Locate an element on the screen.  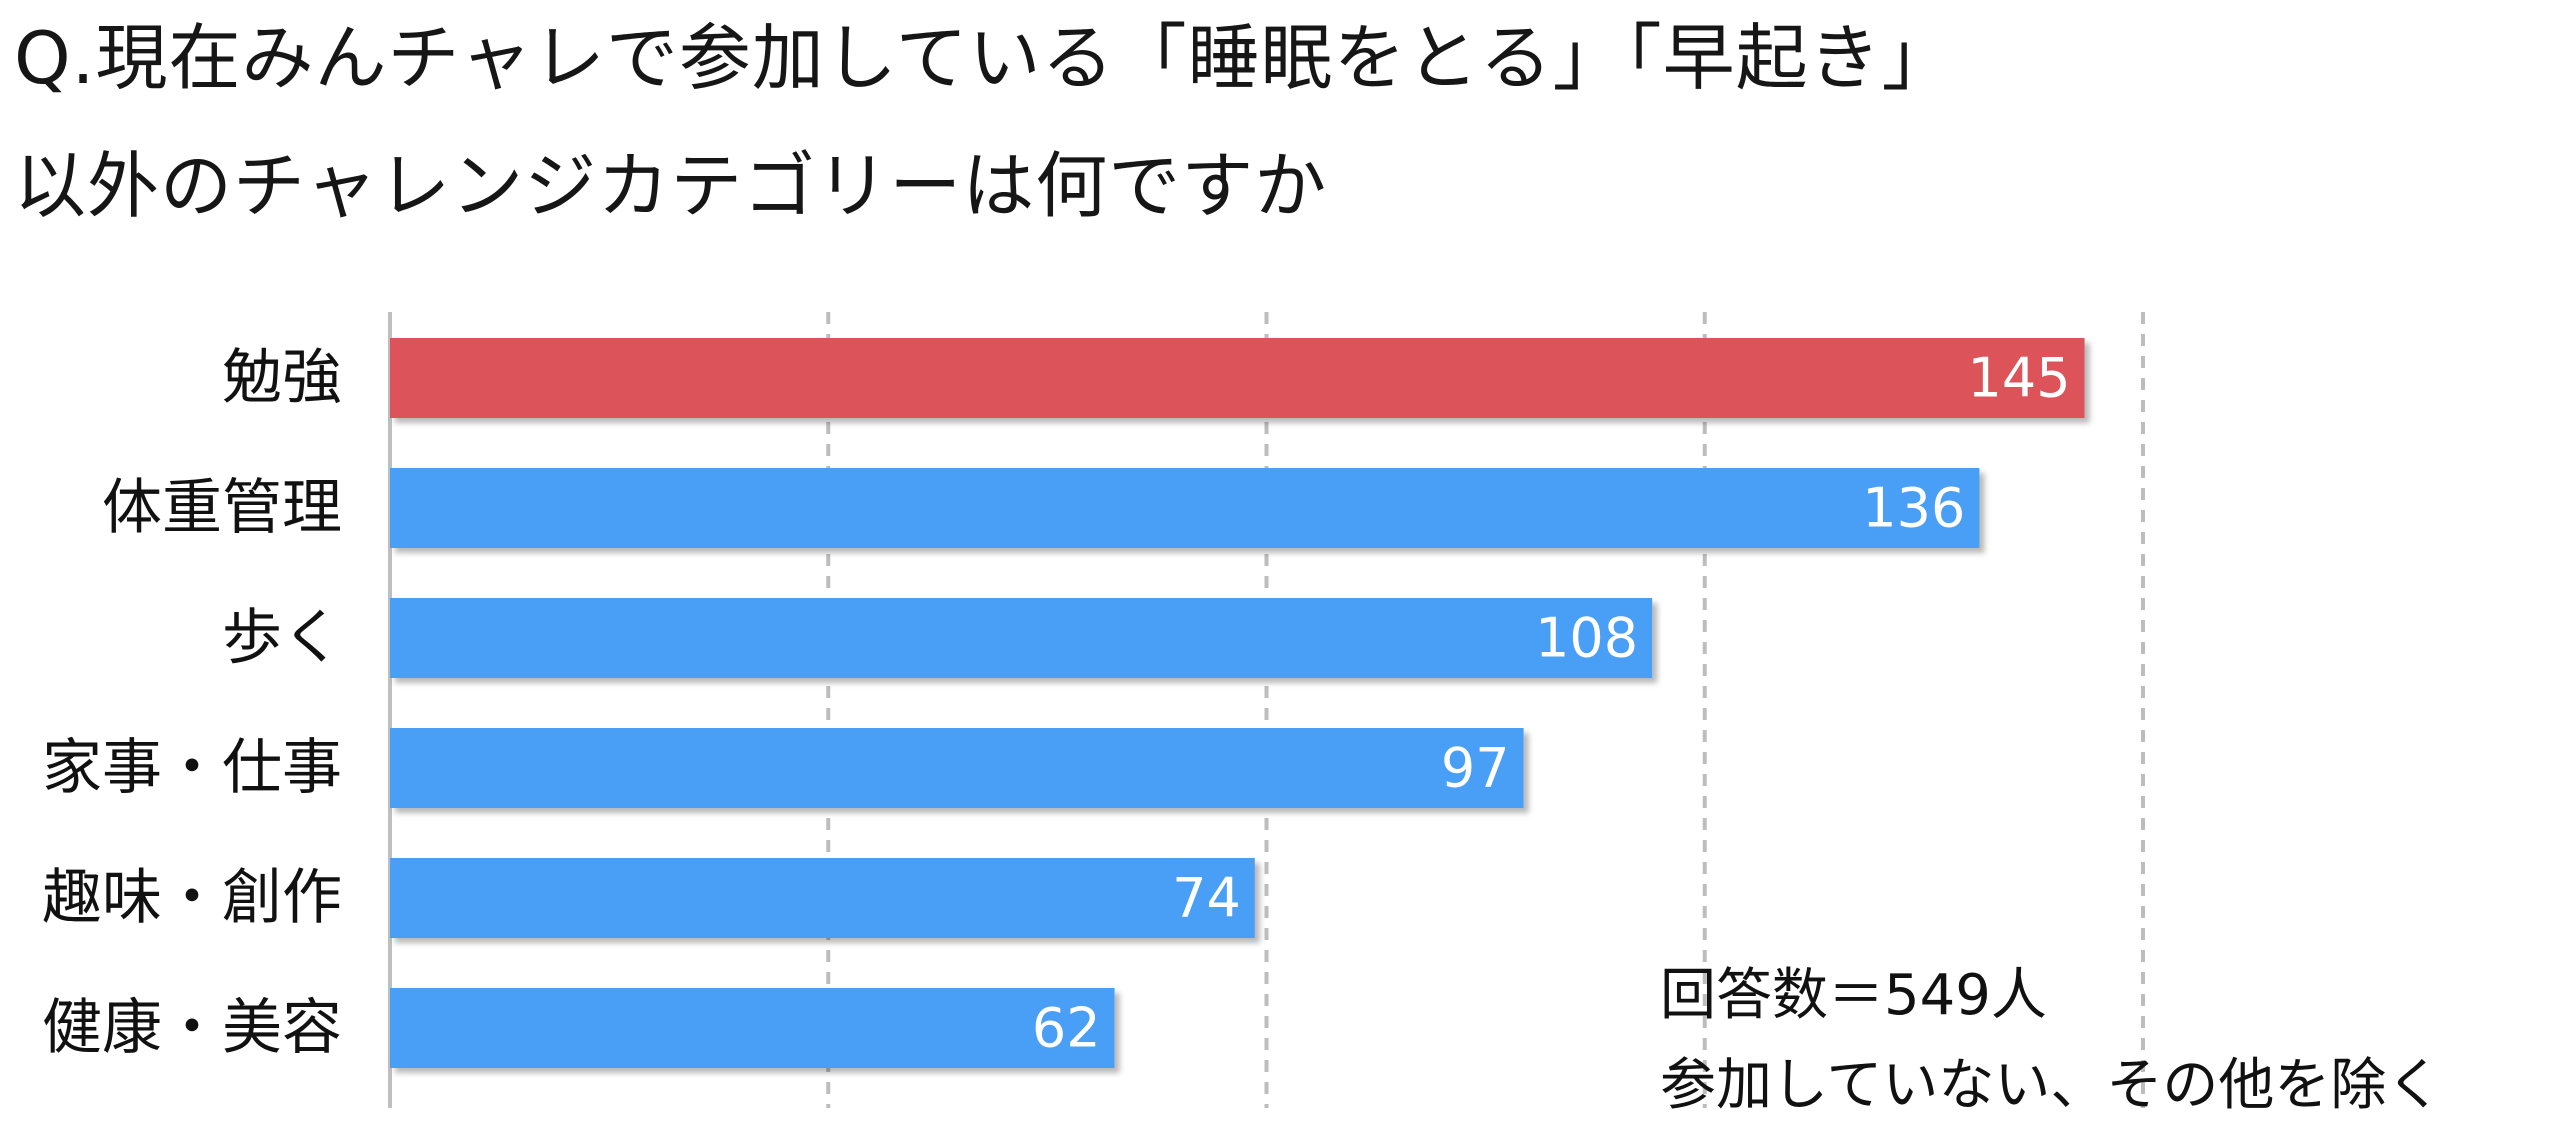
data-label-3: 108 is located at coordinates (1586, 638).